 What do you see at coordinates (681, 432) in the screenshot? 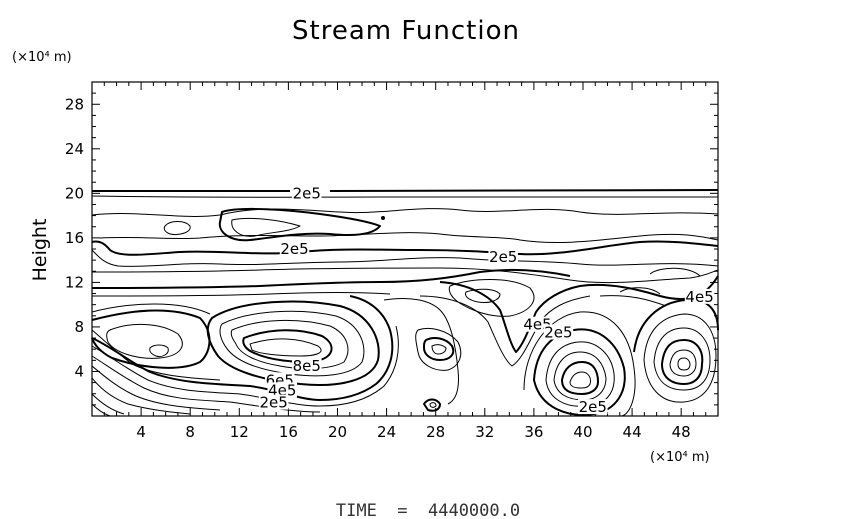
I see `x-tick-label: 48` at bounding box center [681, 432].